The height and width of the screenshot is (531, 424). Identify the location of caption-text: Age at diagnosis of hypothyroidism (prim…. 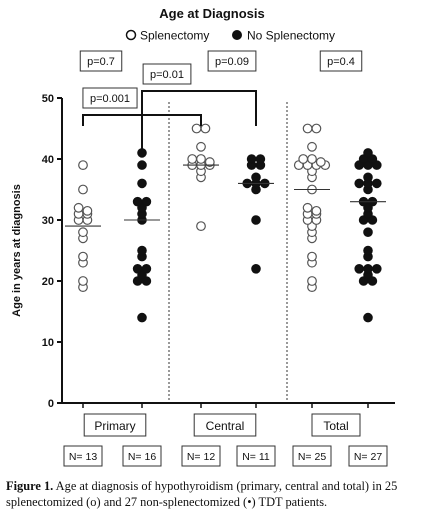
(202, 494).